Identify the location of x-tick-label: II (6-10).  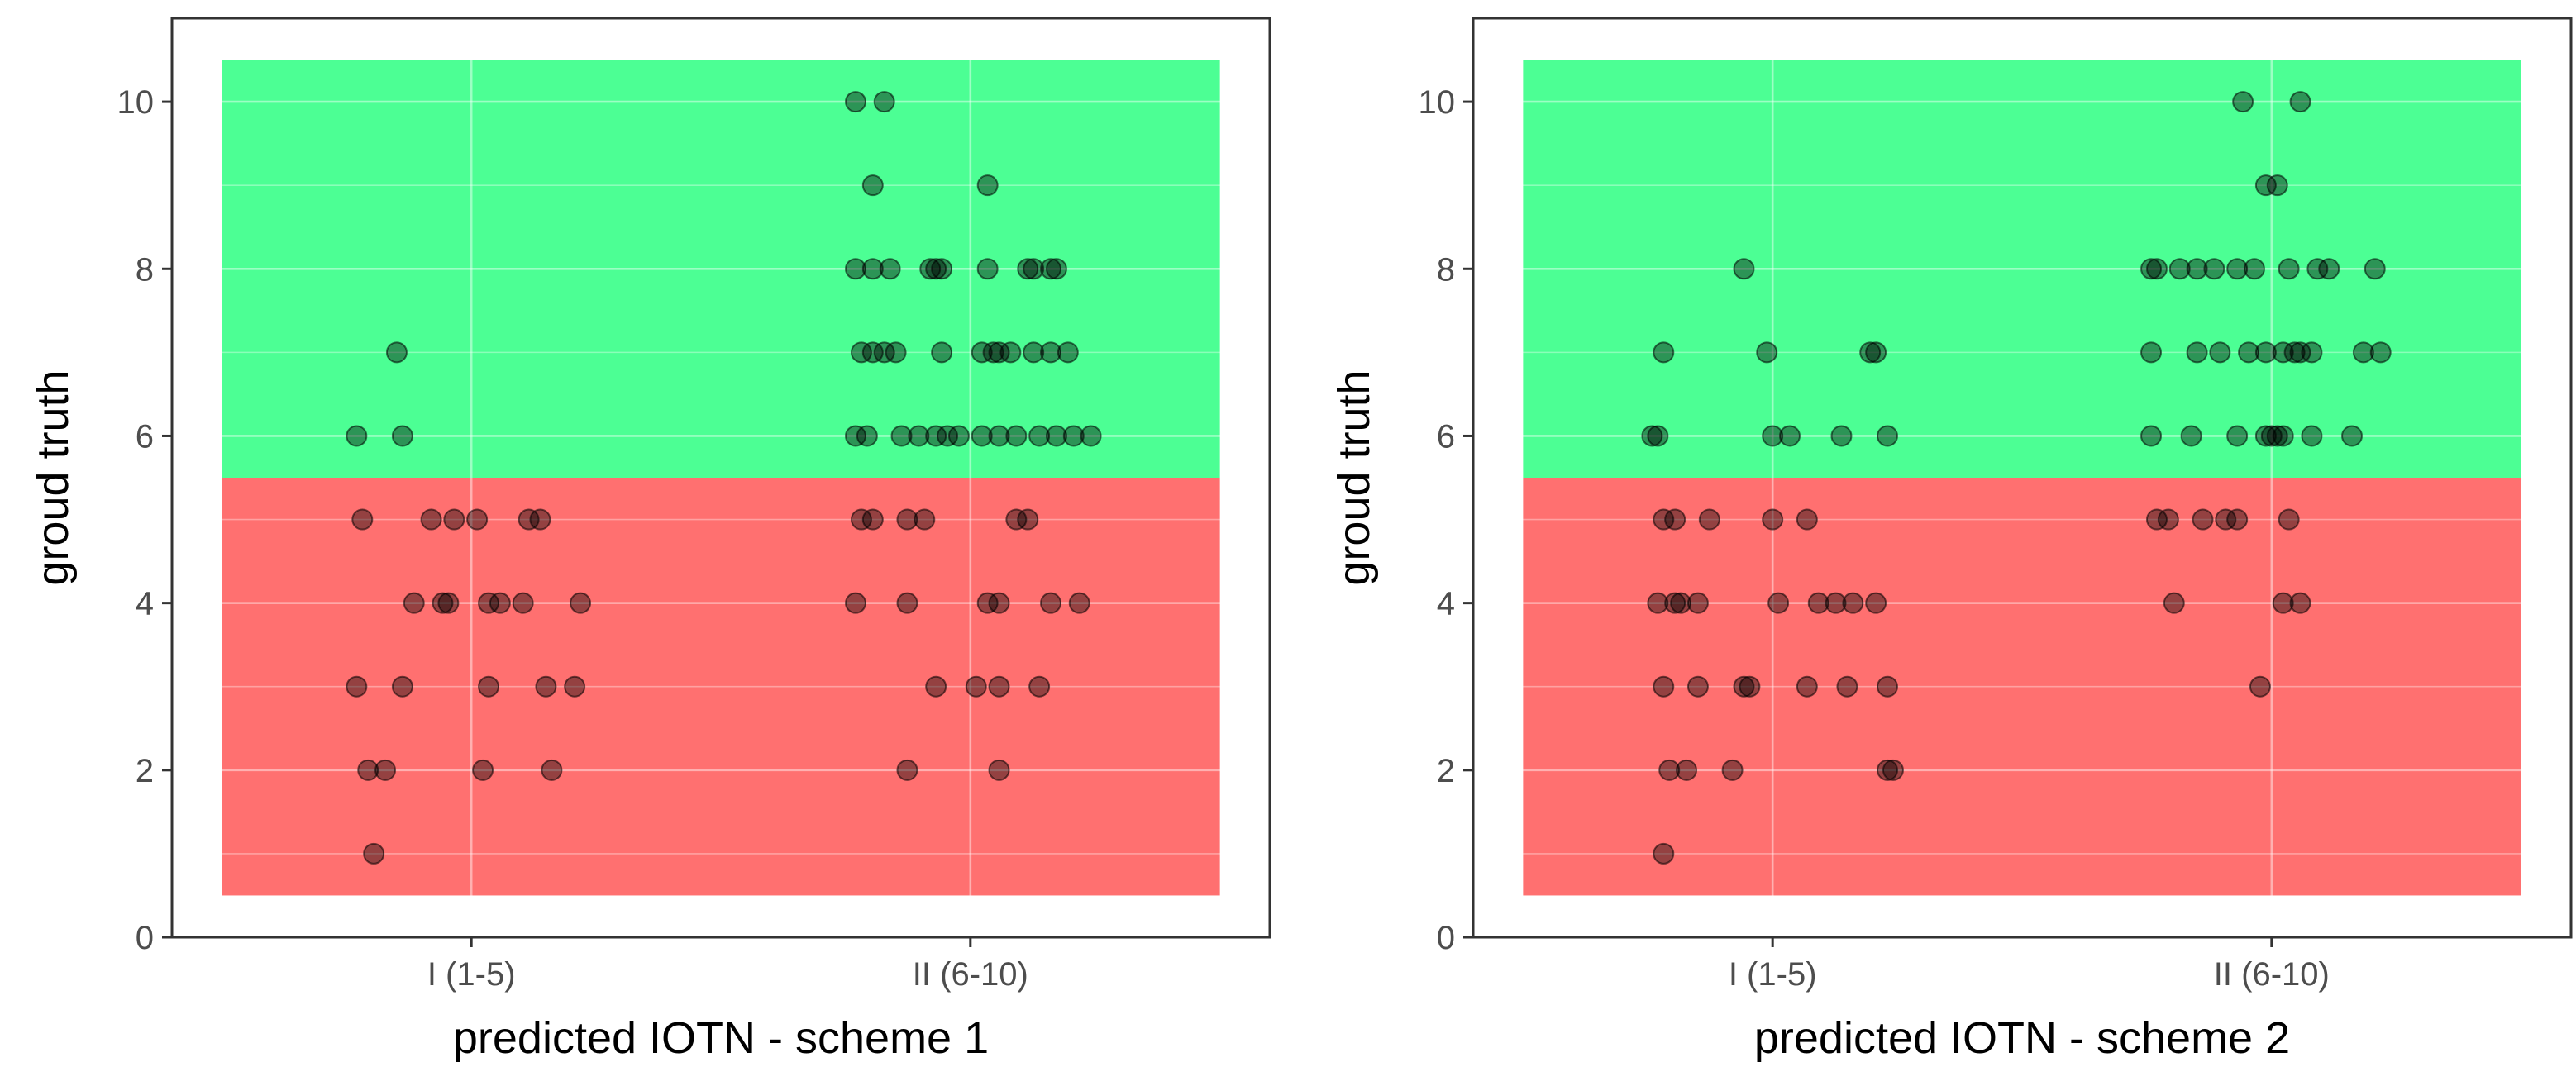
(970, 974).